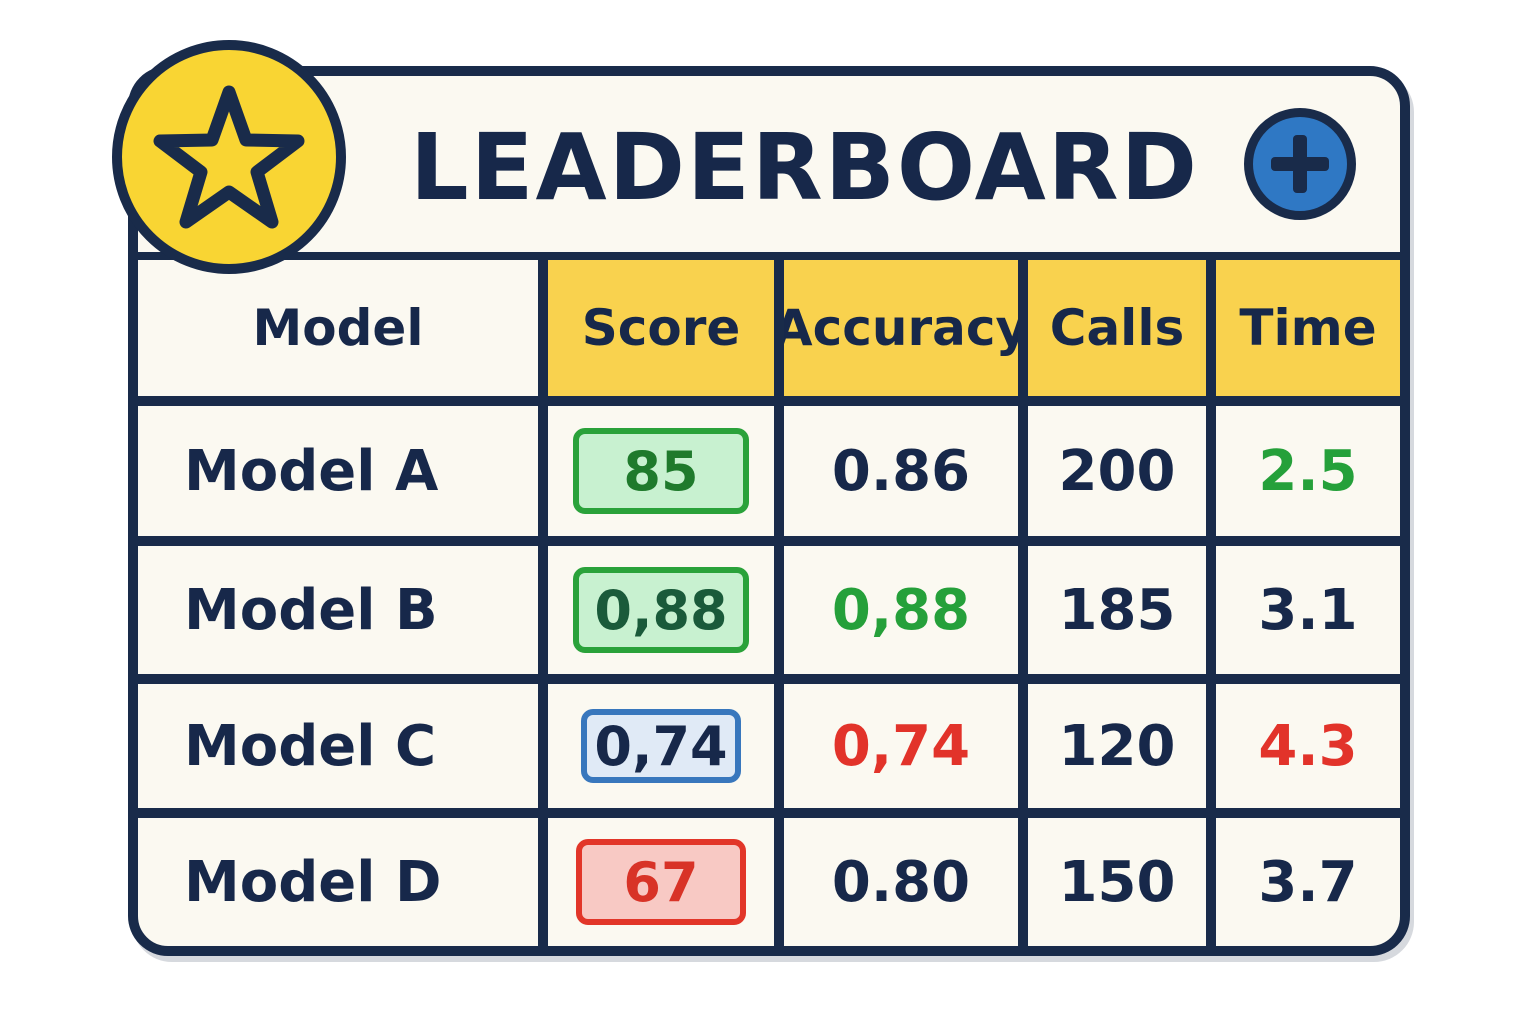  I want to click on score-badge: 0,88, so click(661, 610).